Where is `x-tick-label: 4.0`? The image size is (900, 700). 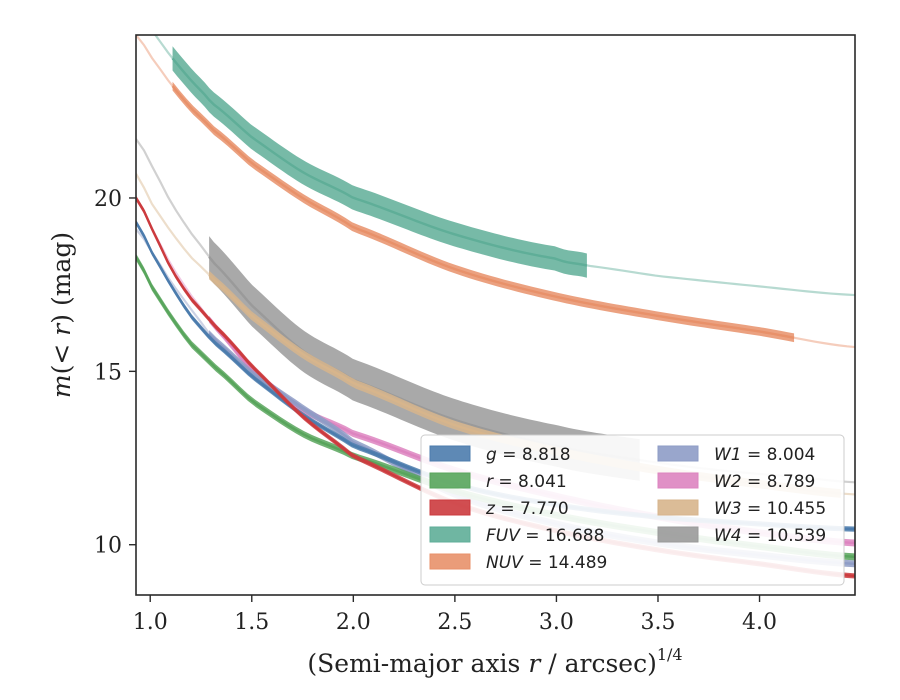 x-tick-label: 4.0 is located at coordinates (759, 622).